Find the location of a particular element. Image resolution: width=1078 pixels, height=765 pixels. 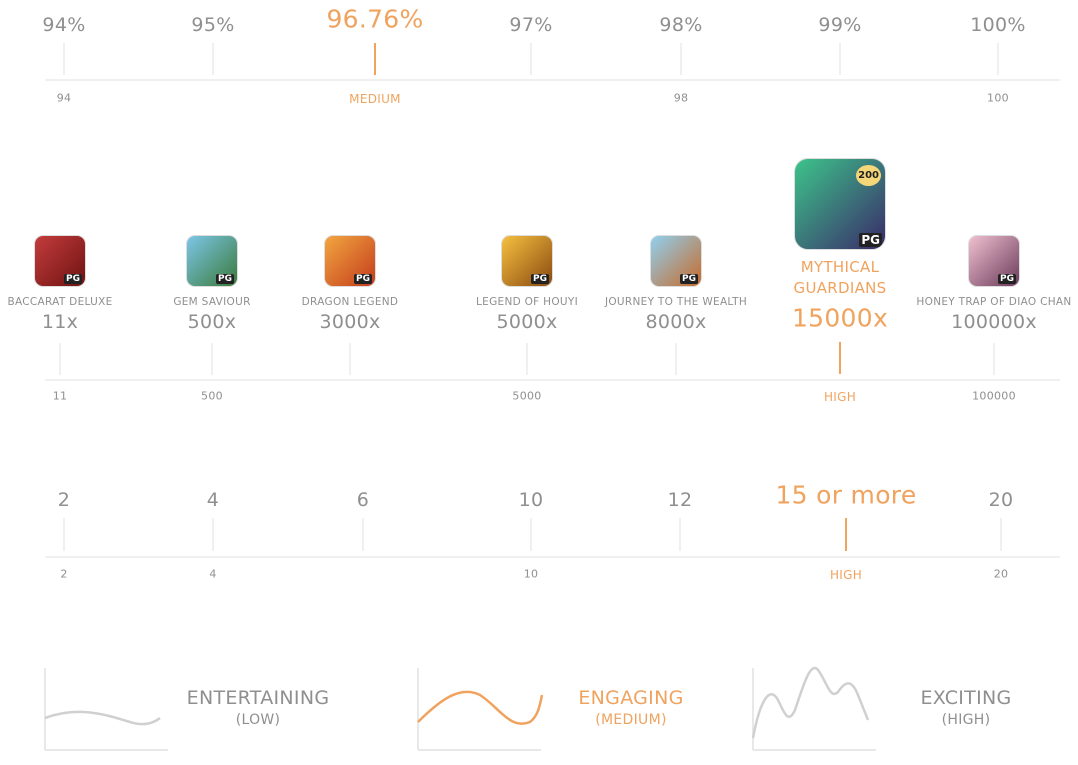

volatility-title: EXCITING is located at coordinates (966, 698).